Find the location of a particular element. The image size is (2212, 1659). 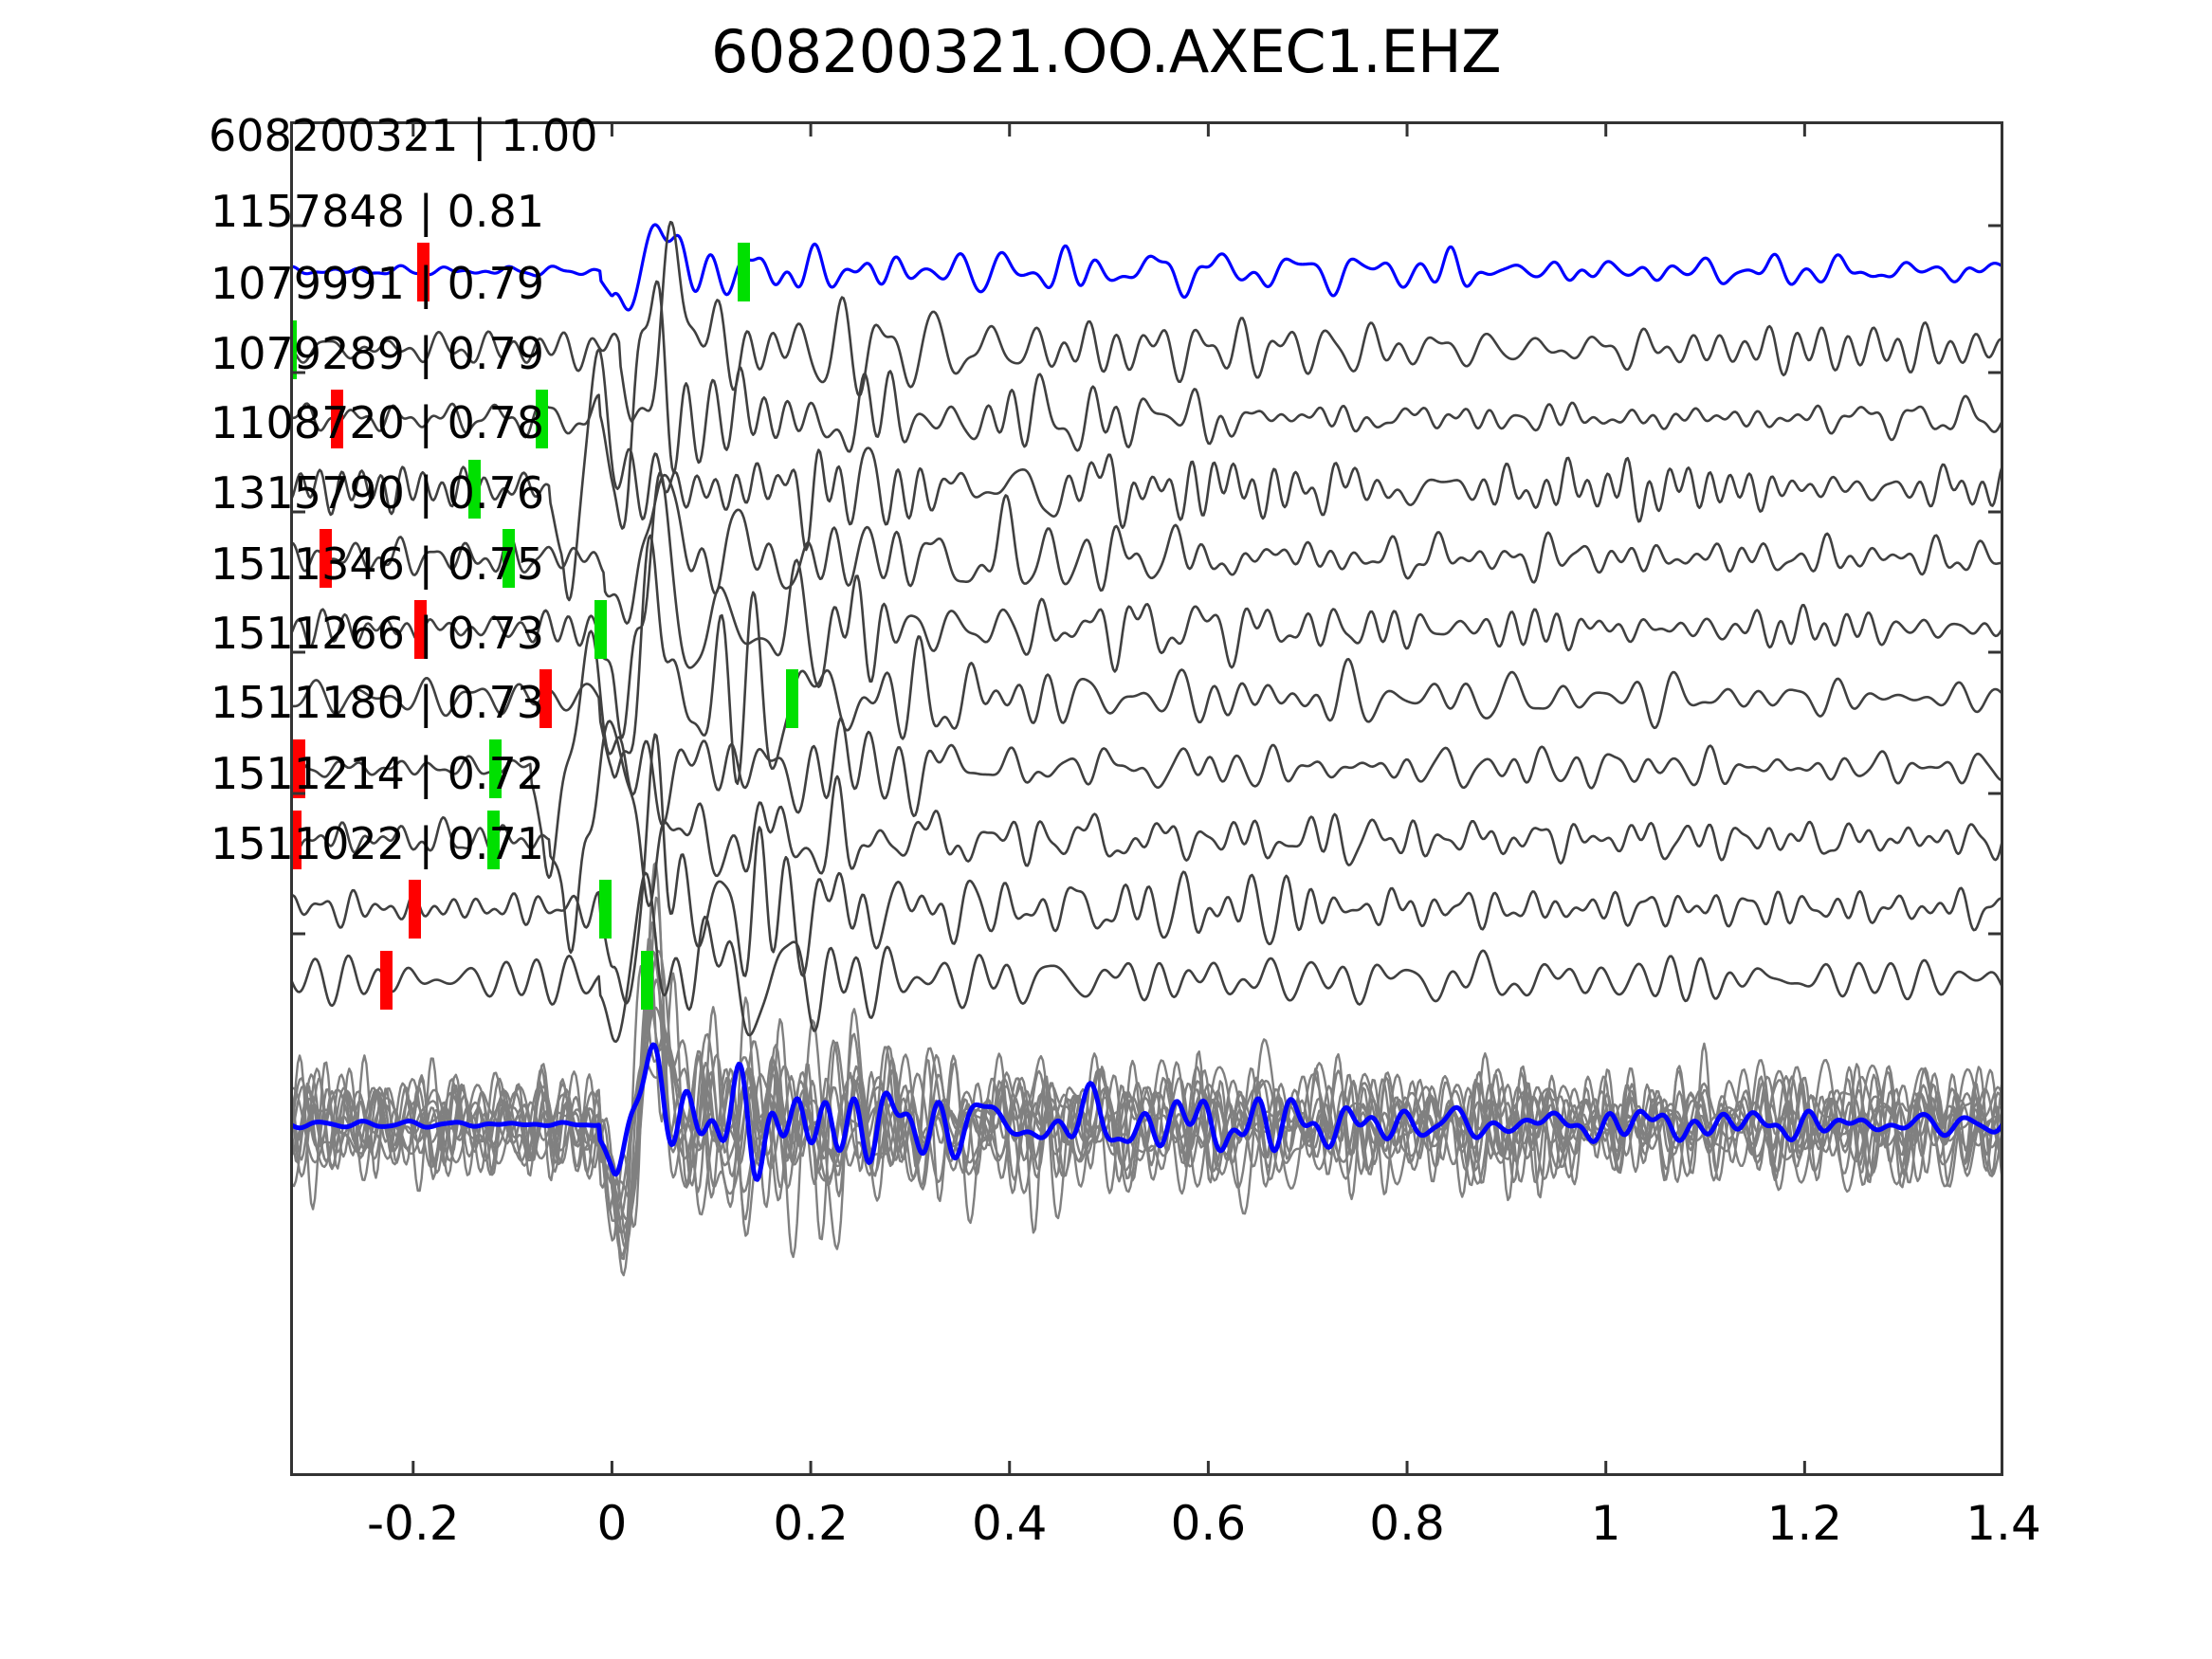

x-tick-label: 0.8 is located at coordinates (1407, 1523).